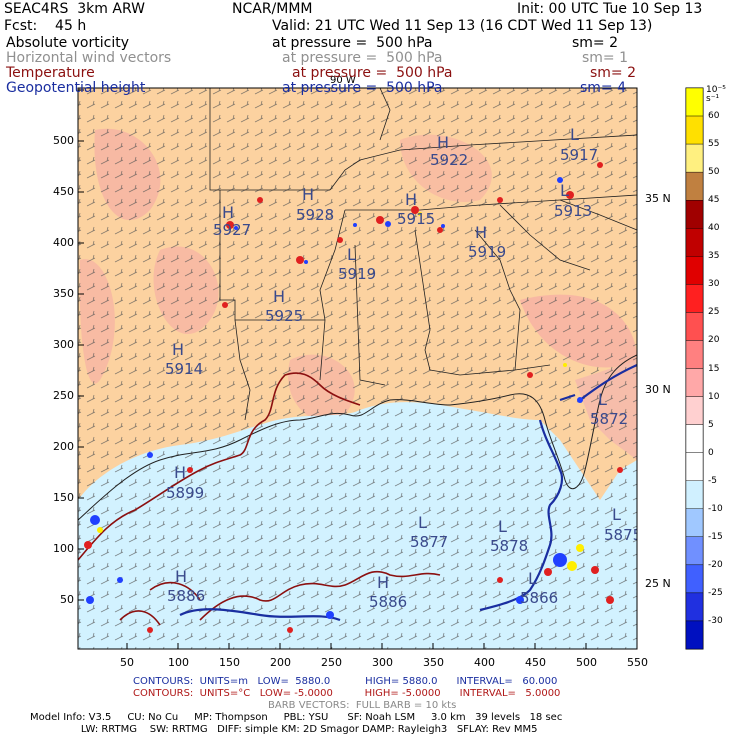  I want to click on y-tick: 50, so click(67, 599).